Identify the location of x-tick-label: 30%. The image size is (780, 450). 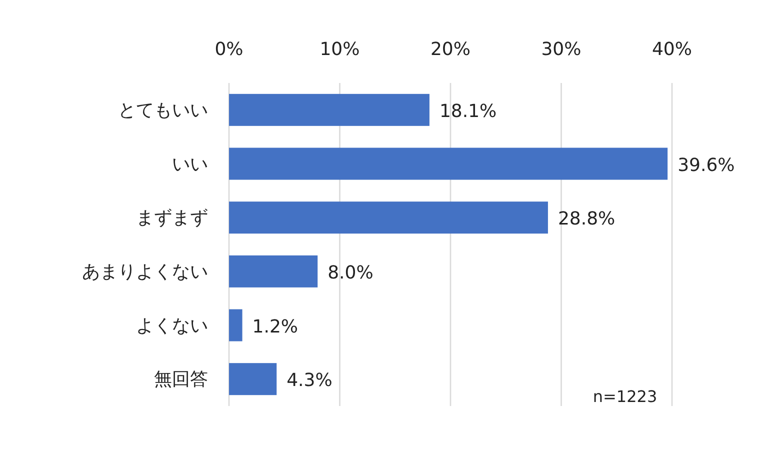
(561, 49).